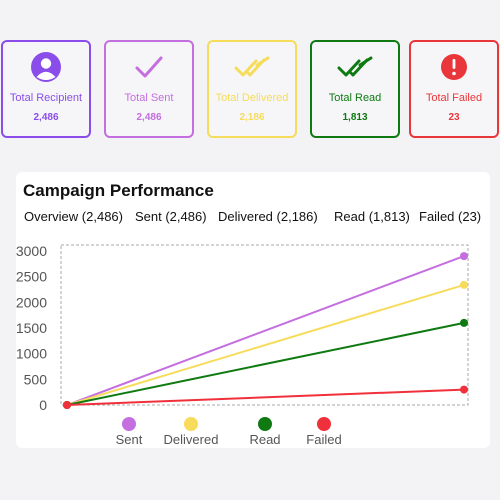 The width and height of the screenshot is (500, 500). Describe the element at coordinates (46, 98) in the screenshot. I see `stat-label: Total Recipient` at that location.